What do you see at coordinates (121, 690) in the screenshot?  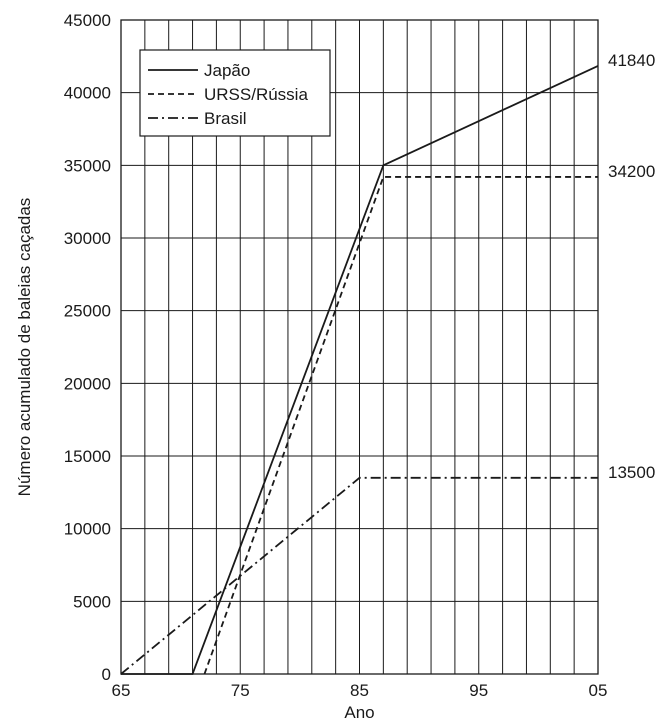 I see `x-tick-label: 65` at bounding box center [121, 690].